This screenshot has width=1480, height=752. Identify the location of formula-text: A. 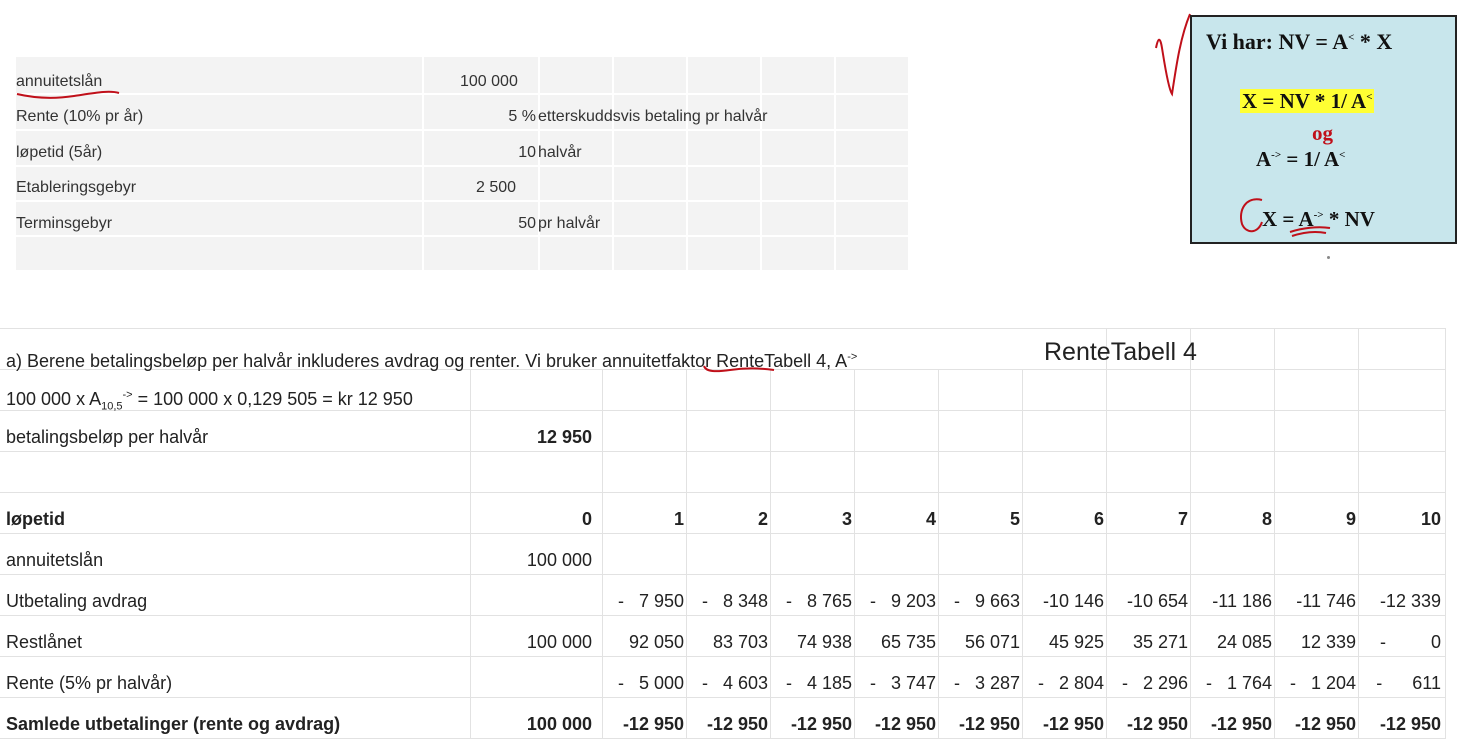
(1264, 159).